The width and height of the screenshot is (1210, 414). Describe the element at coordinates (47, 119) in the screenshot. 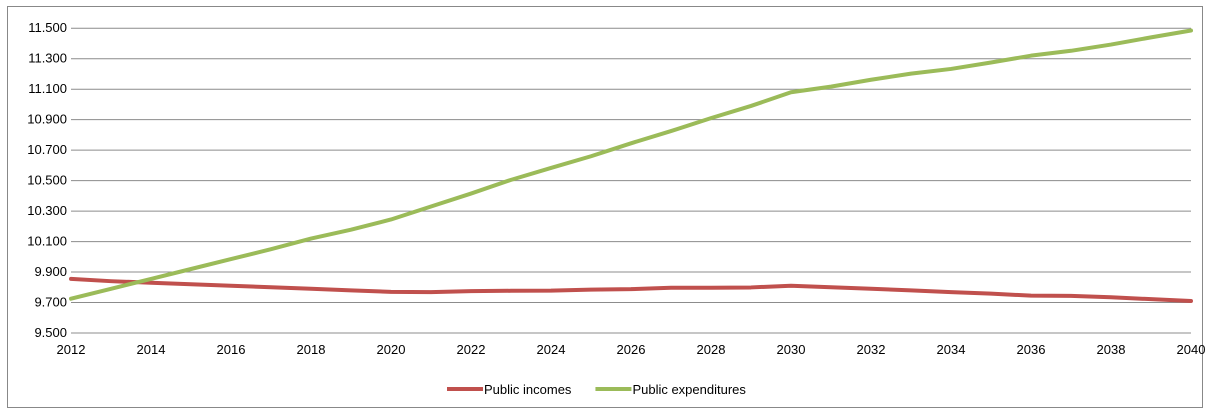

I see `y-tick-label: 10.900` at that location.